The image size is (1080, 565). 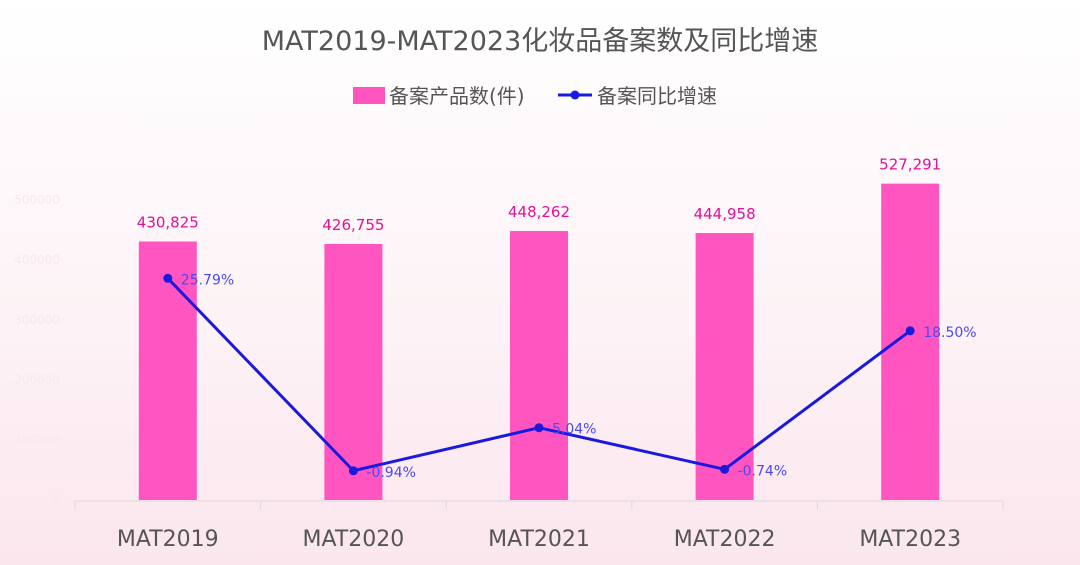 What do you see at coordinates (207, 280) in the screenshot?
I see `line-value-label: 25.79%` at bounding box center [207, 280].